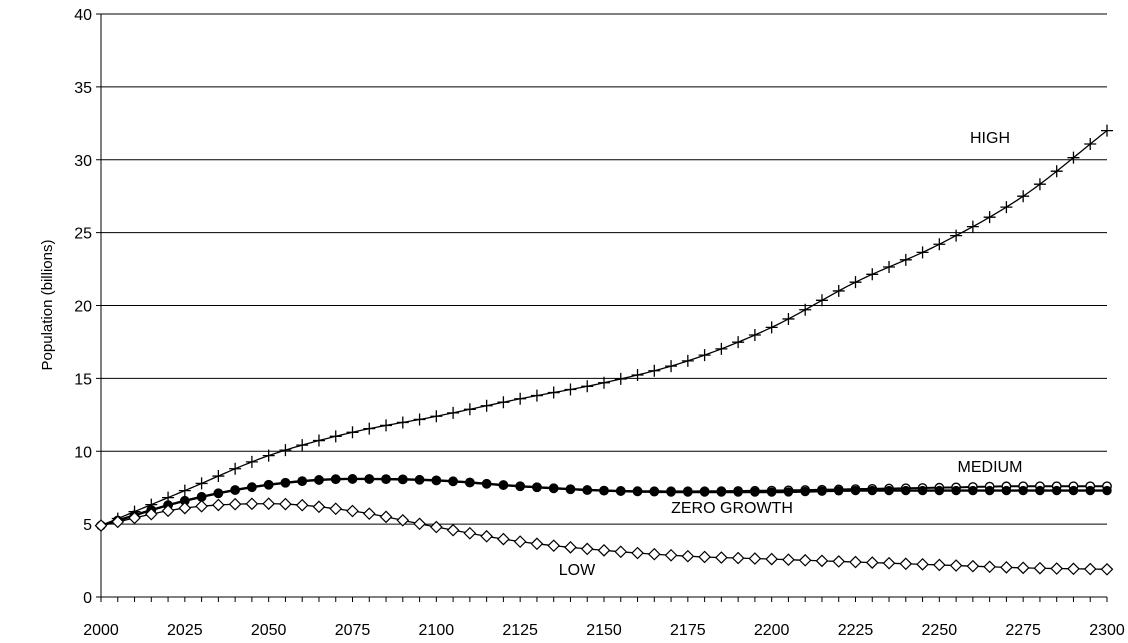  Describe the element at coordinates (732, 508) in the screenshot. I see `series-label: ZERO GROWTH` at that location.